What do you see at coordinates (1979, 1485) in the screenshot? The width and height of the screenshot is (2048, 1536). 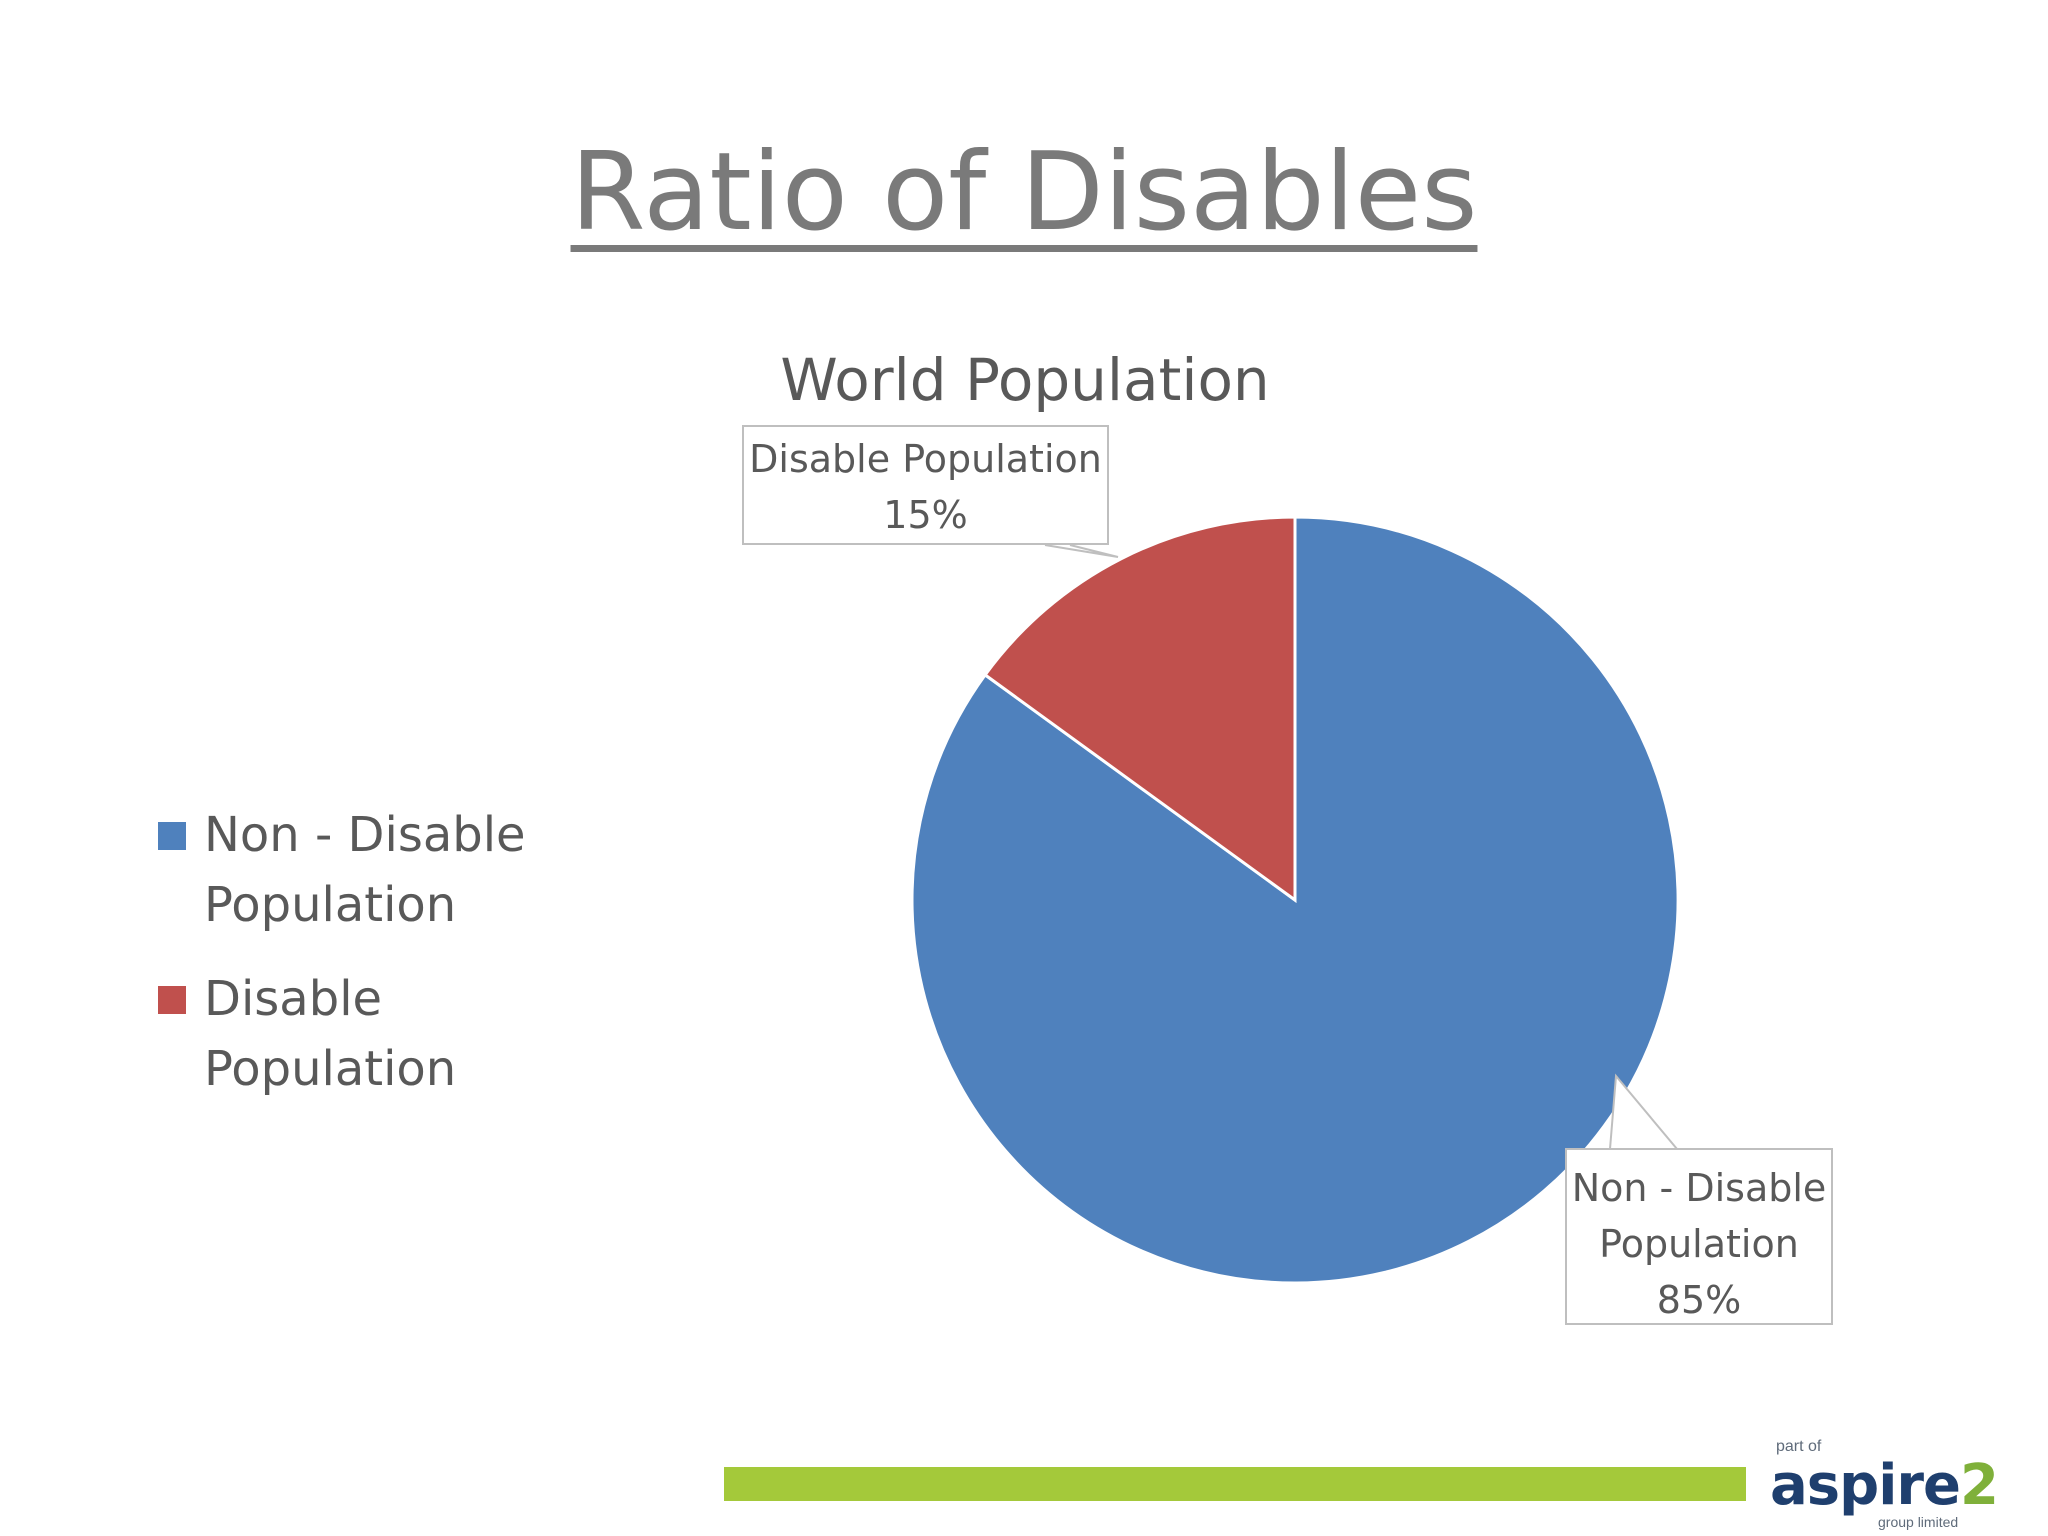 I see `logo-wordmark-suffix: 2` at bounding box center [1979, 1485].